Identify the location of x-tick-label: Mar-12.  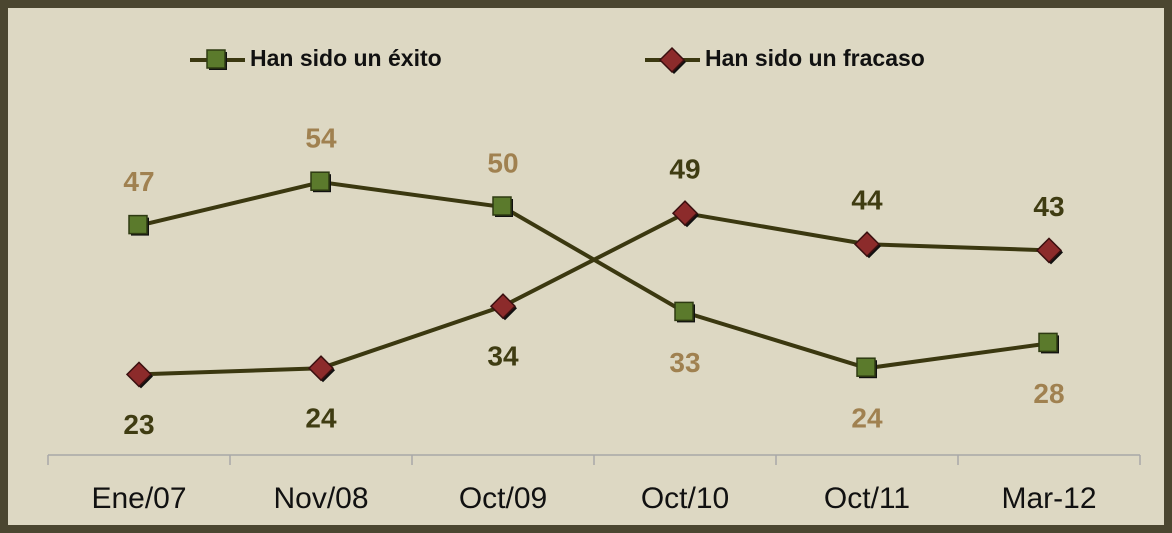
(1048, 498).